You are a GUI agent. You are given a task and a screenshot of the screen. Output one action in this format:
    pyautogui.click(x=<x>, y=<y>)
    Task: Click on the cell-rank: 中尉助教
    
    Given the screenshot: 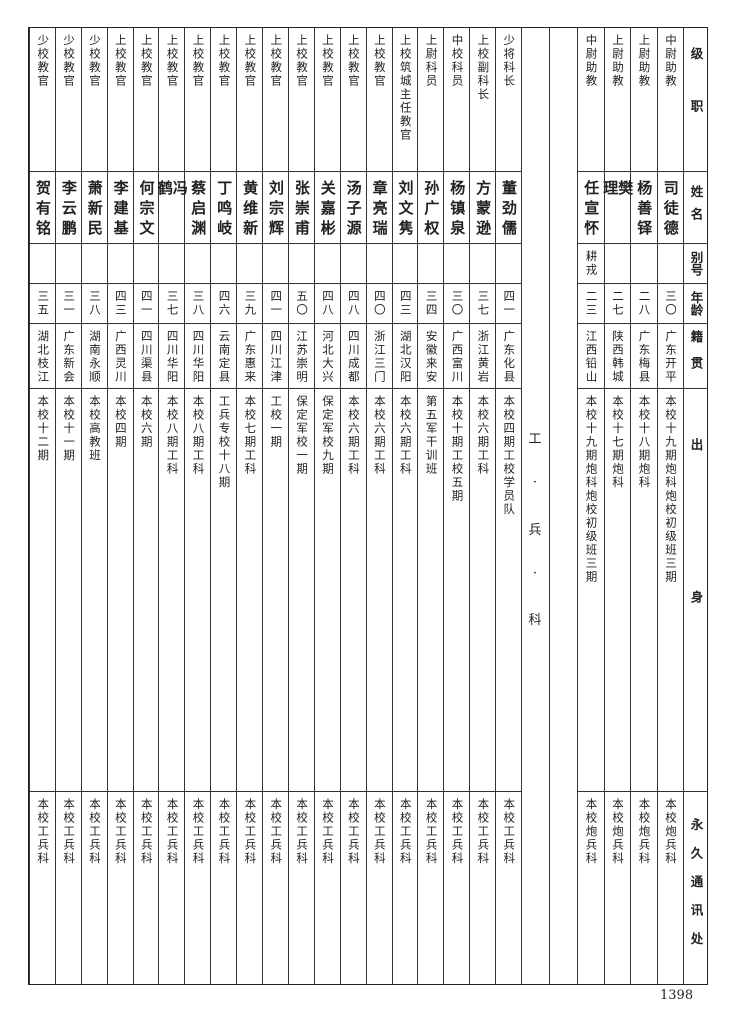 What is the action you would take?
    pyautogui.click(x=671, y=99)
    